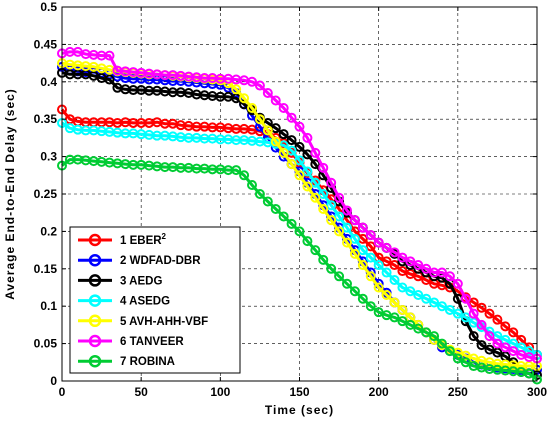 This screenshot has width=550, height=422. I want to click on y-tick-label: 0.5, so click(48, 7).